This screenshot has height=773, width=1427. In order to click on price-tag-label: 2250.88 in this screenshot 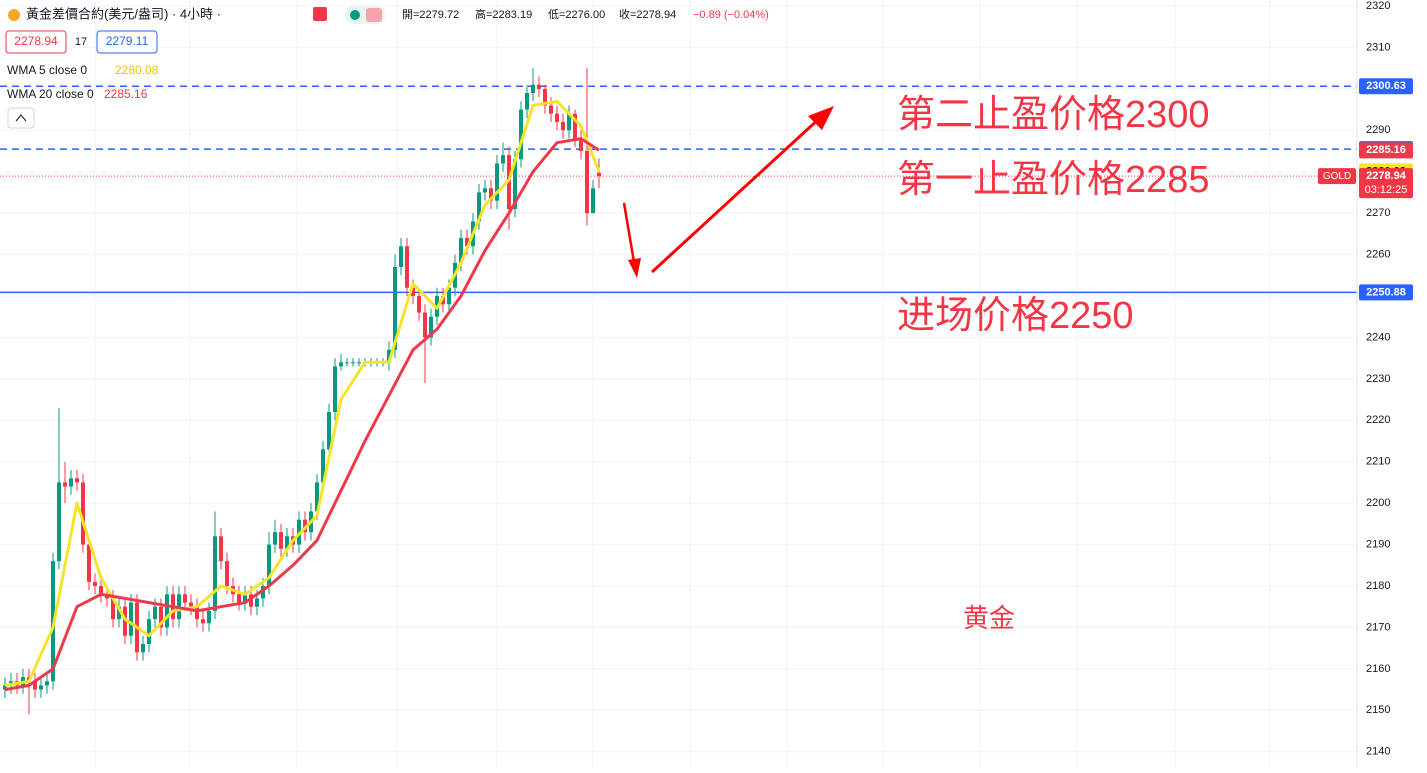, I will do `click(1386, 292)`.